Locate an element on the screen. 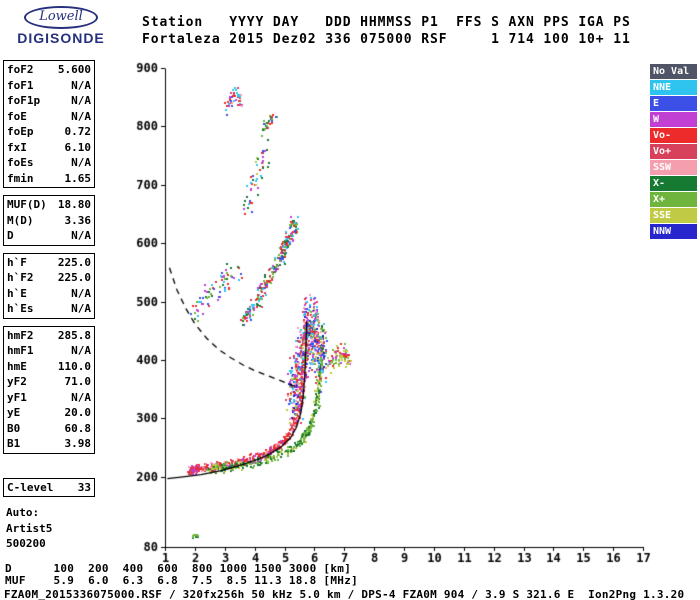 The width and height of the screenshot is (700, 600). legend-item: E is located at coordinates (673, 103).